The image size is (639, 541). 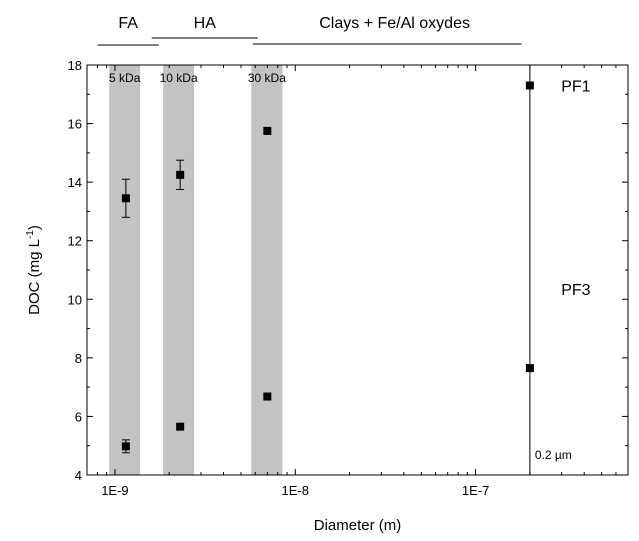 I want to click on region-label: FA, so click(x=128, y=23).